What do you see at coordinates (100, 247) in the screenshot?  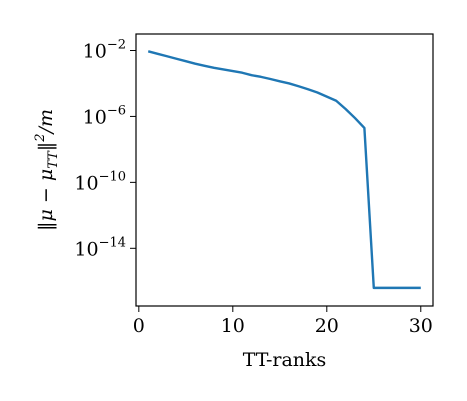 I see `y-tick-label: 10⁻¹⁴` at bounding box center [100, 247].